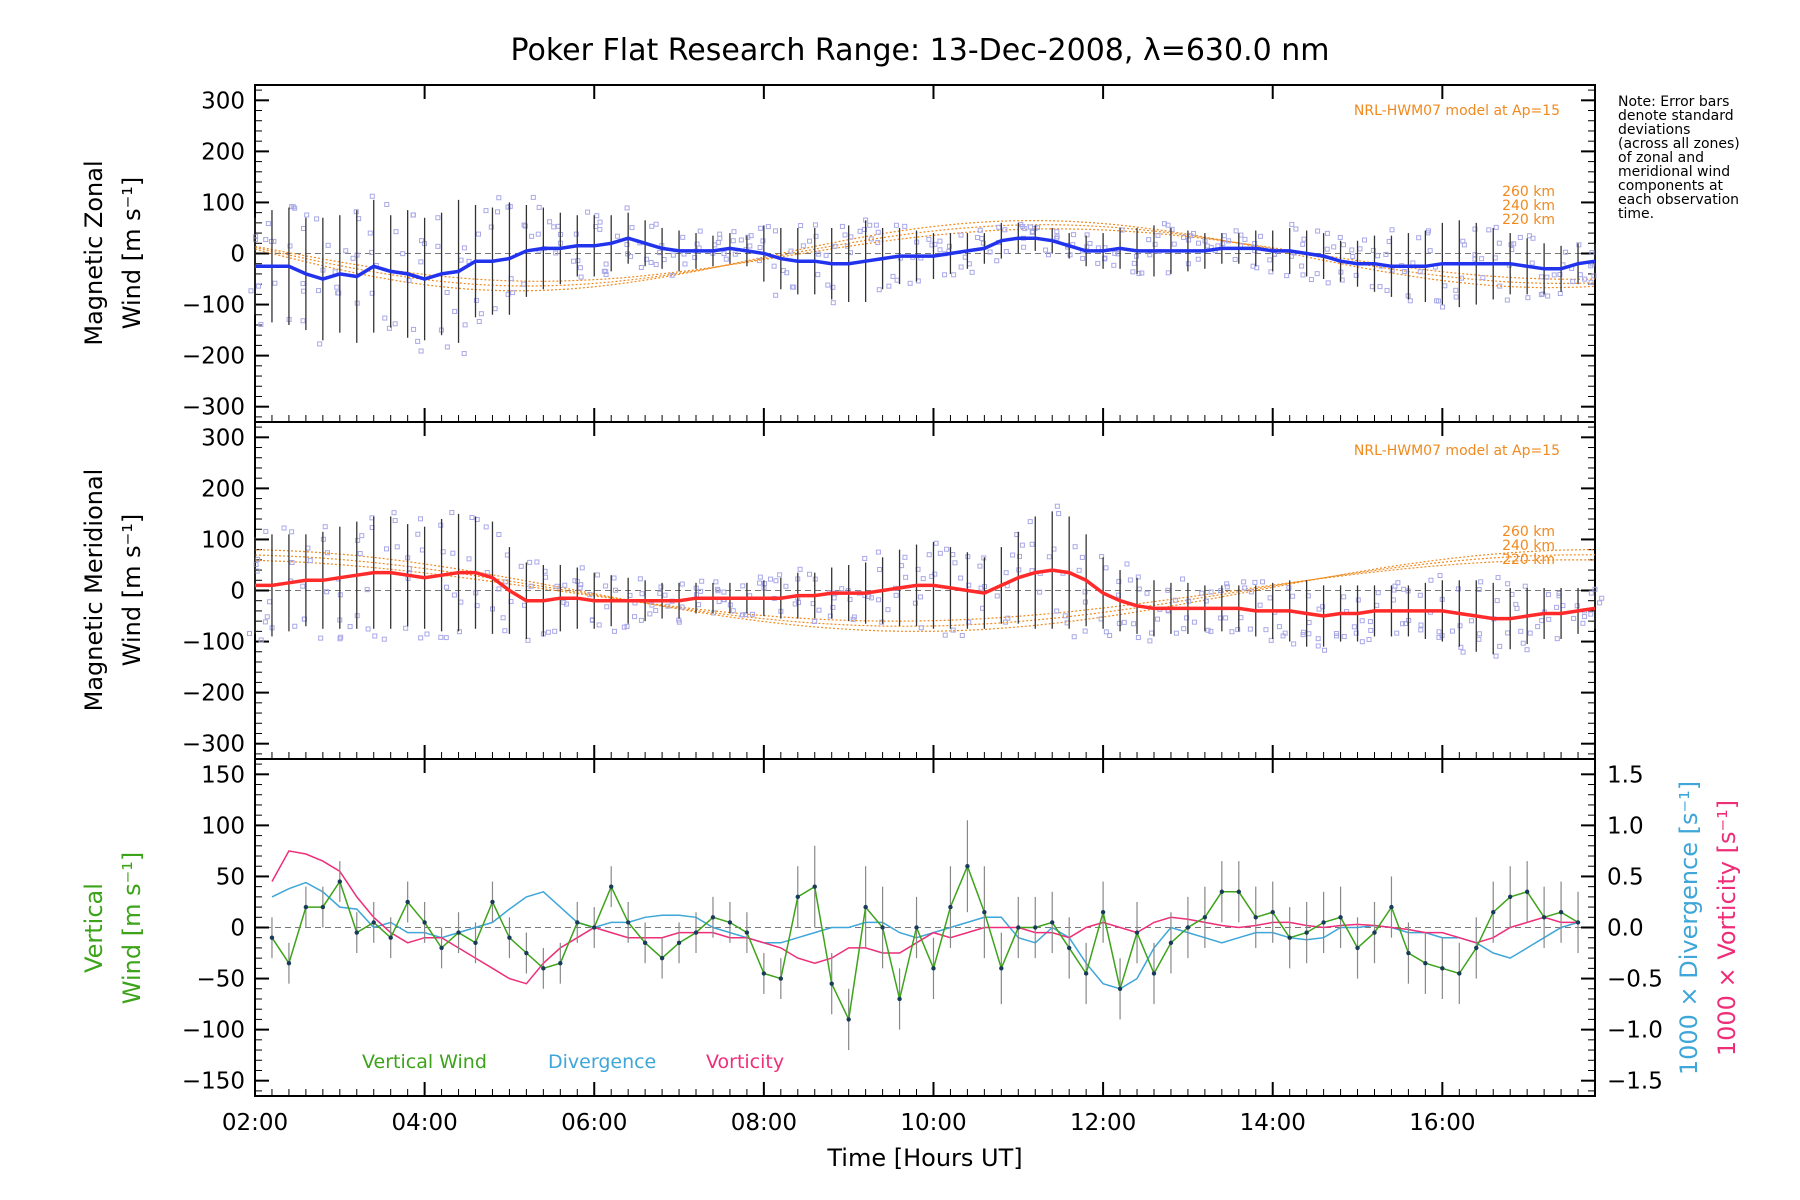 The width and height of the screenshot is (1800, 1200). I want to click on vertical-ytick-label: 150, so click(223, 775).